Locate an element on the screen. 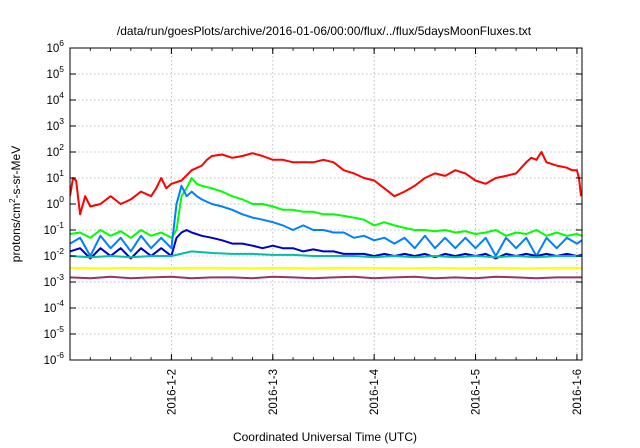 The width and height of the screenshot is (640, 448). x-tick-label: 2016-1-5 is located at coordinates (477, 392).